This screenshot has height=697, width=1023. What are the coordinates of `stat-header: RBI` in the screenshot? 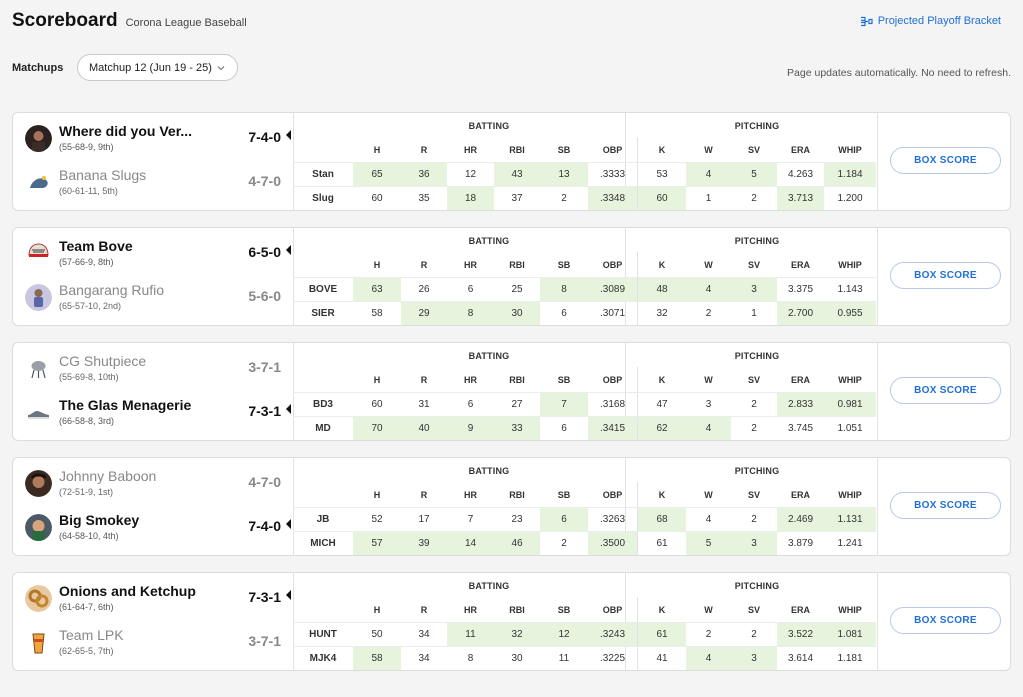 It's located at (517, 149).